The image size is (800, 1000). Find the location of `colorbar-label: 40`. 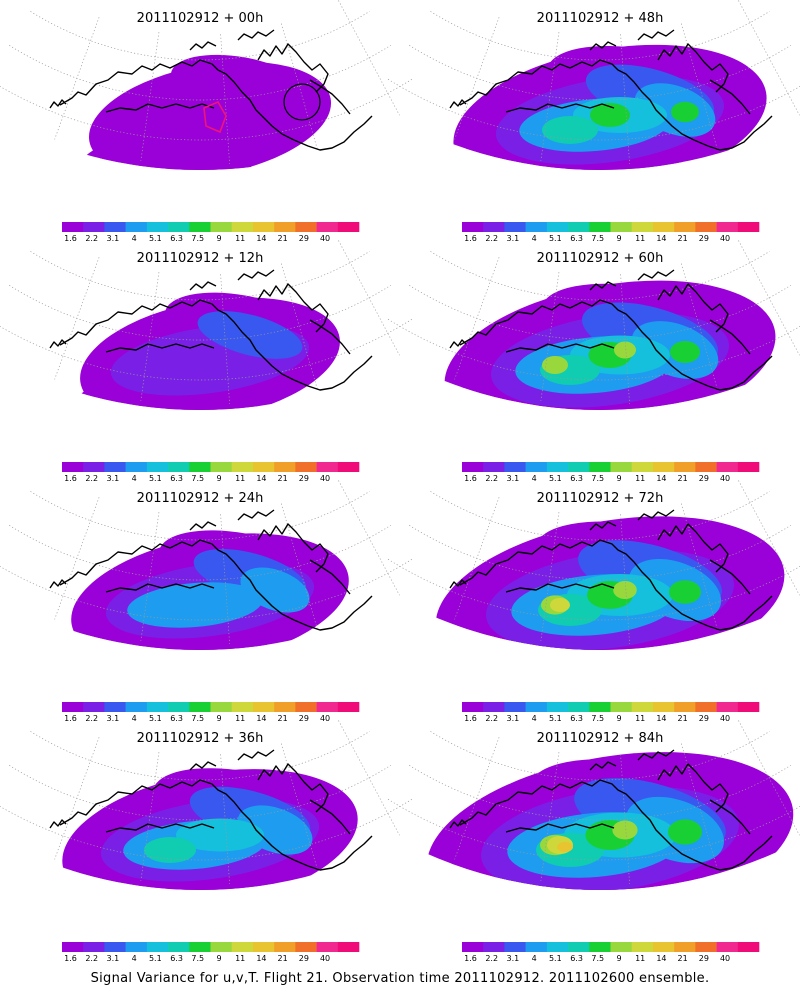

colorbar-label: 40 is located at coordinates (725, 958).